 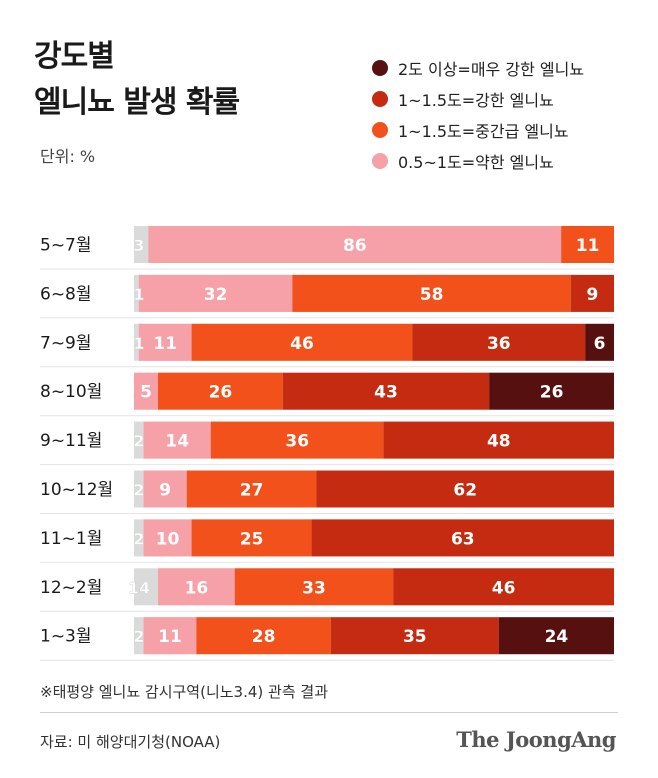 What do you see at coordinates (329, 712) in the screenshot?
I see `footer-divider` at bounding box center [329, 712].